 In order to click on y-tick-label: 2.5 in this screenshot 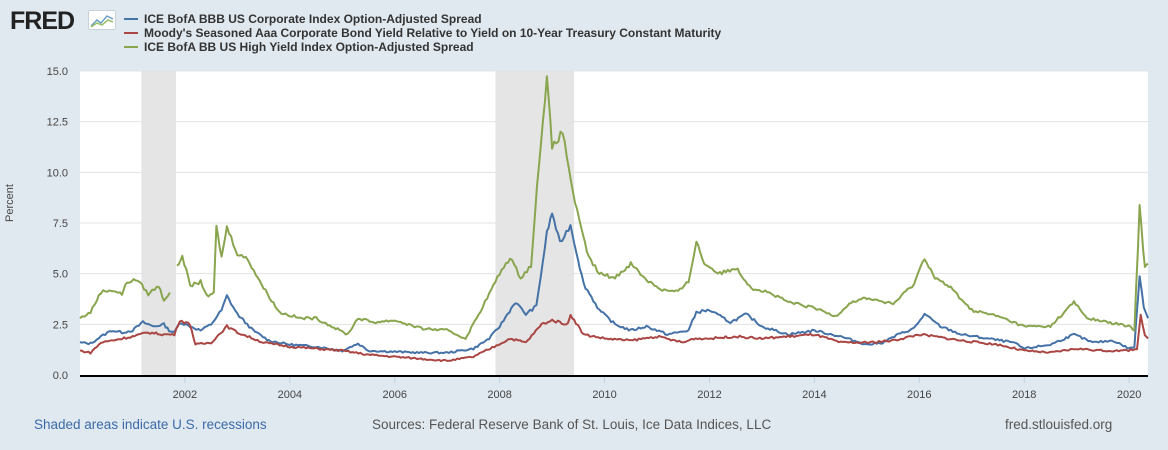, I will do `click(60, 325)`.